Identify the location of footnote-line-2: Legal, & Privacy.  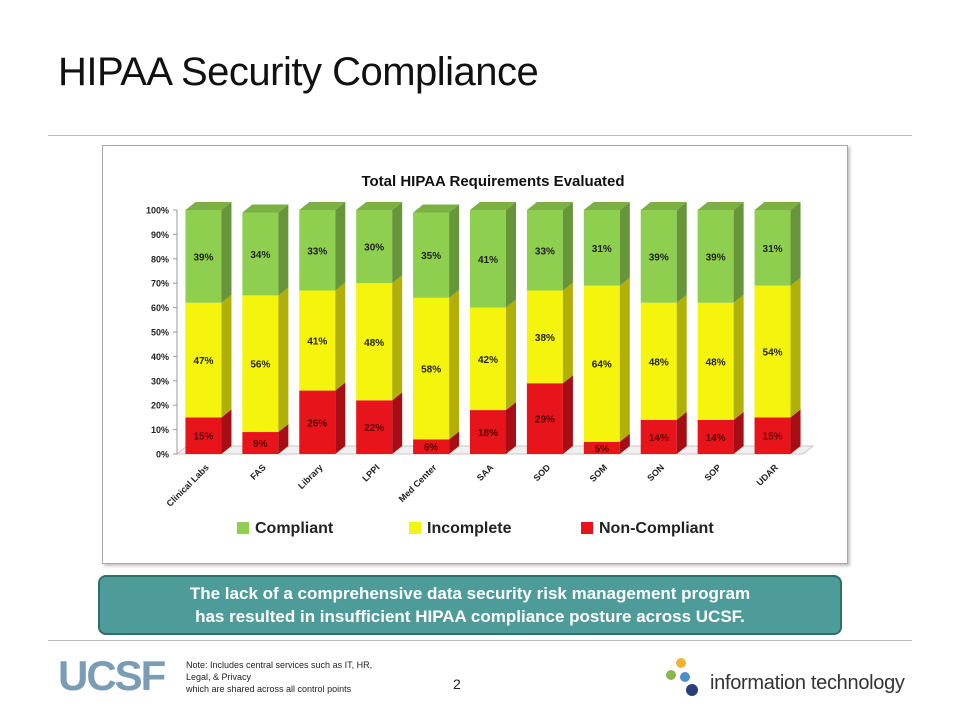
(219, 677).